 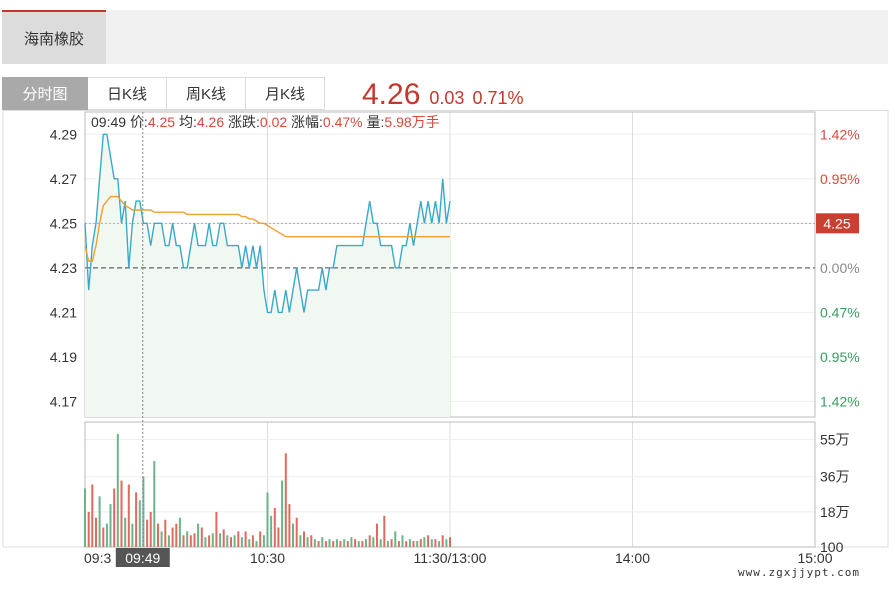 I want to click on tab-monthly-k: 月K线, so click(x=285, y=93).